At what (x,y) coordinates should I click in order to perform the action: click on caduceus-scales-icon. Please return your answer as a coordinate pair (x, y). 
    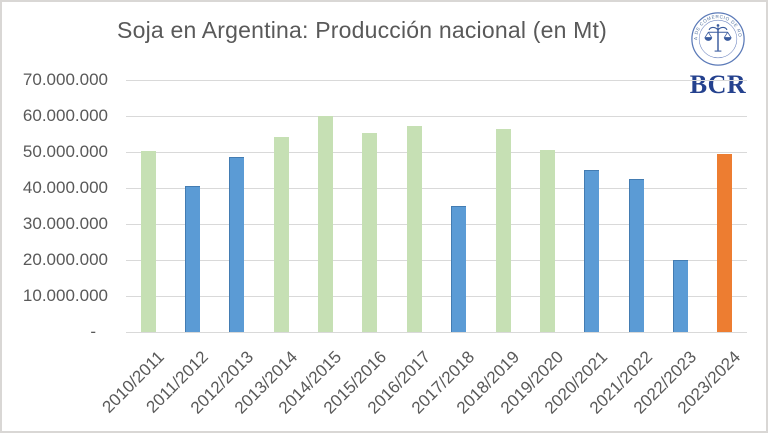
    Looking at the image, I should click on (718, 38).